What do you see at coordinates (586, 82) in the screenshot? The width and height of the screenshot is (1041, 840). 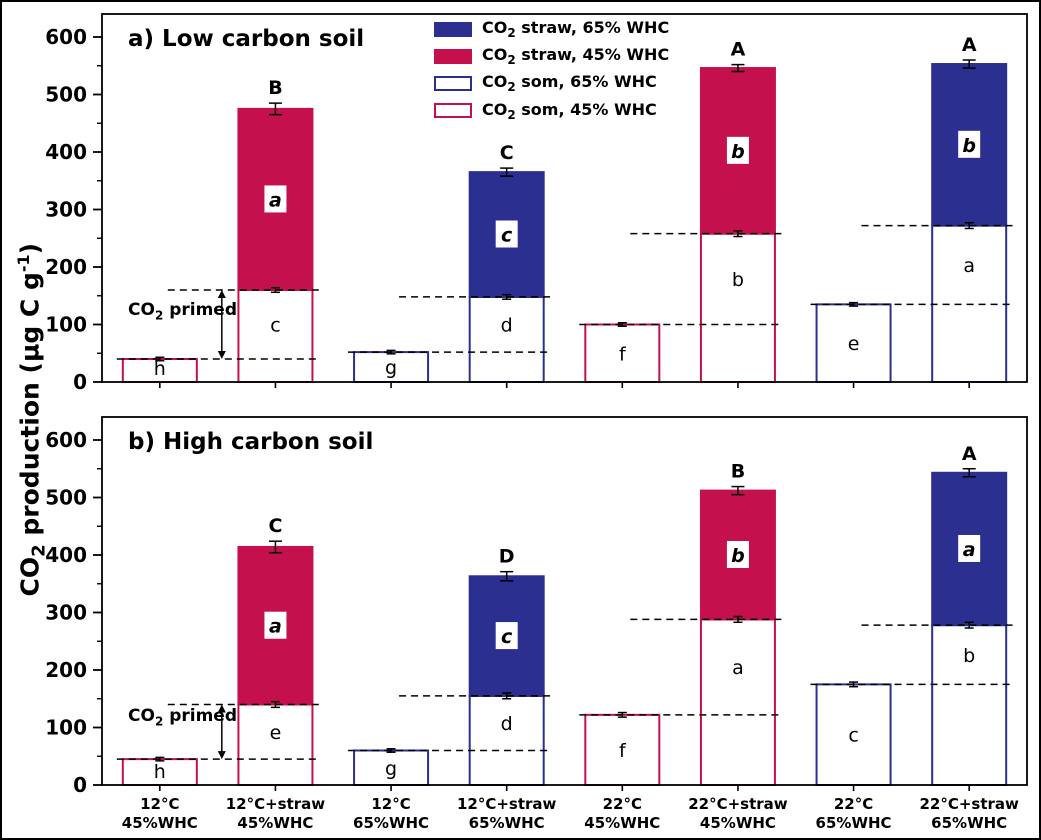 I see `legend-label-post: som, 65% WHC` at bounding box center [586, 82].